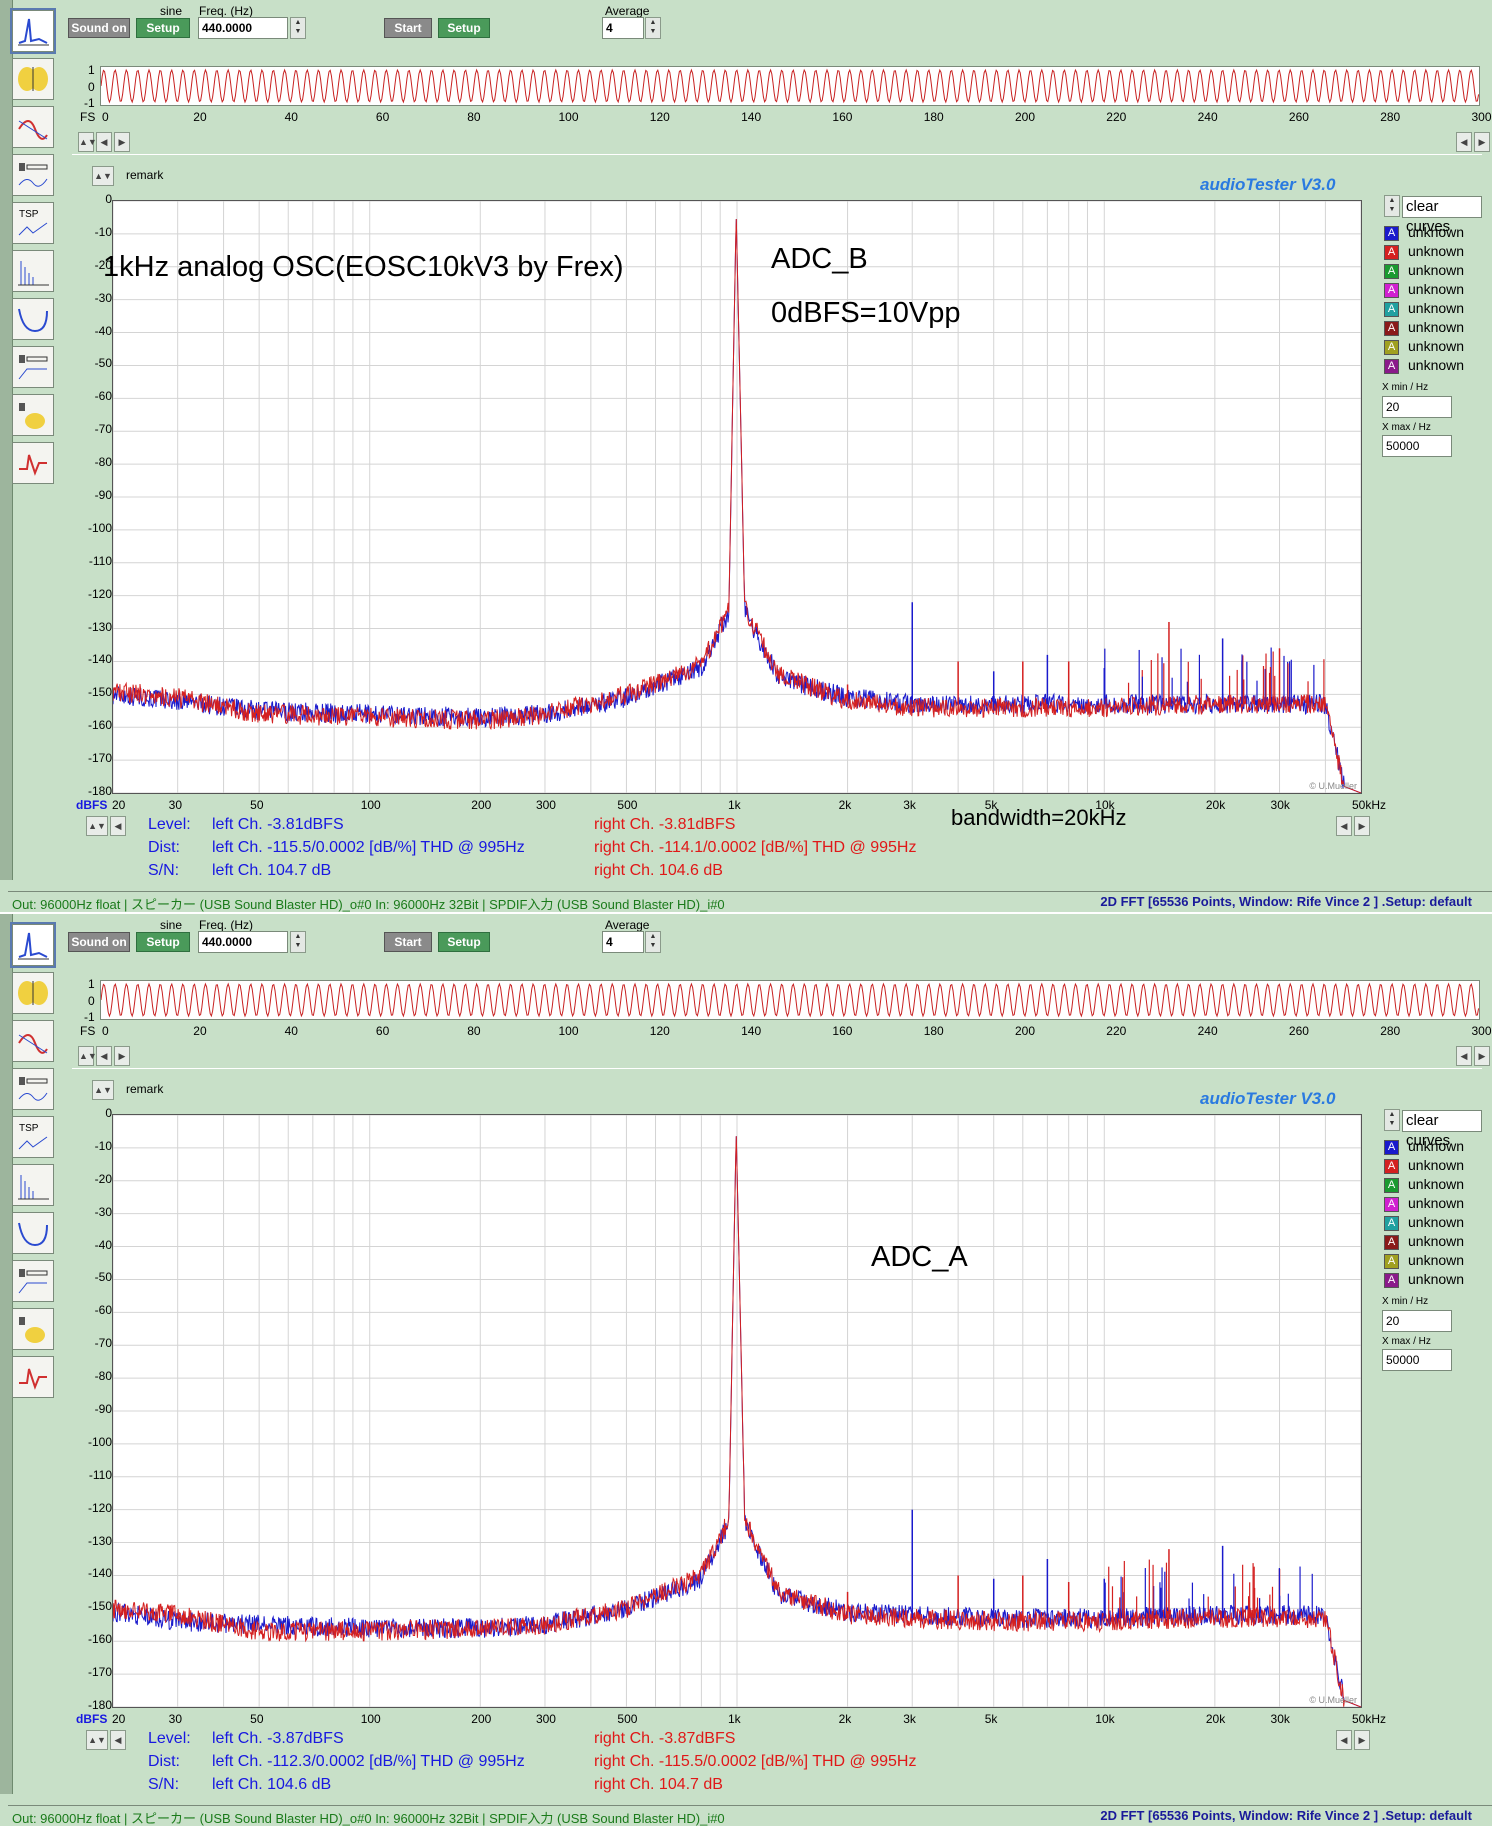  Describe the element at coordinates (29, 1128) in the screenshot. I see `svg-text: TSP` at that location.